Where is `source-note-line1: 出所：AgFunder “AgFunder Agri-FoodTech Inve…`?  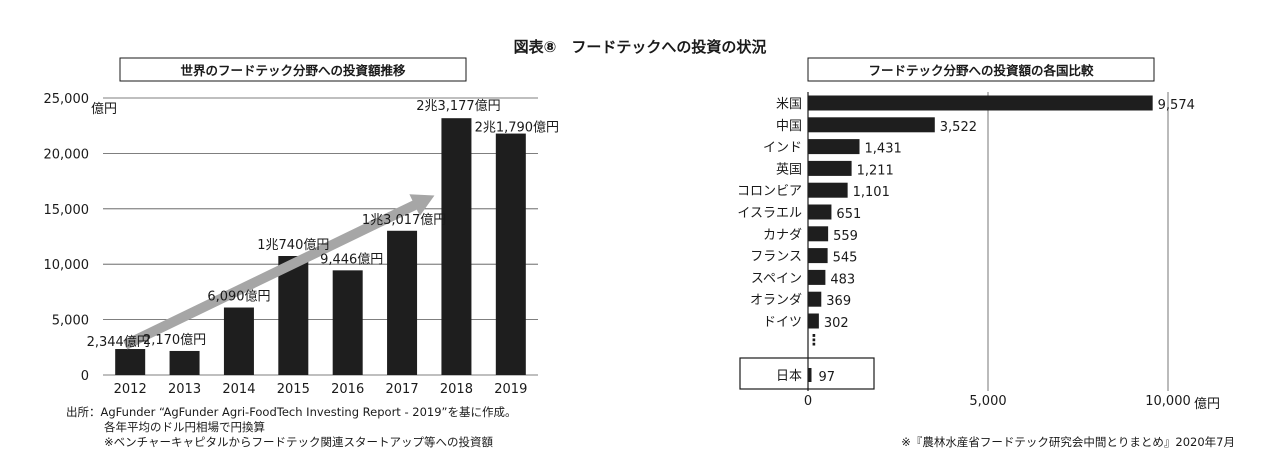
source-note-line1: 出所：AgFunder “AgFunder Agri-FoodTech Inve… is located at coordinates (291, 412).